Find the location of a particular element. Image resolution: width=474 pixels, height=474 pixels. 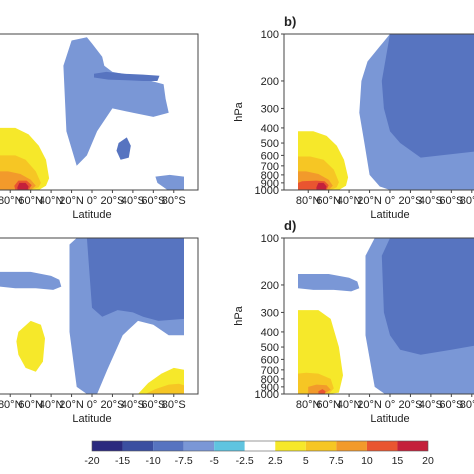

colorbar-tick-label: 20 is located at coordinates (428, 461).